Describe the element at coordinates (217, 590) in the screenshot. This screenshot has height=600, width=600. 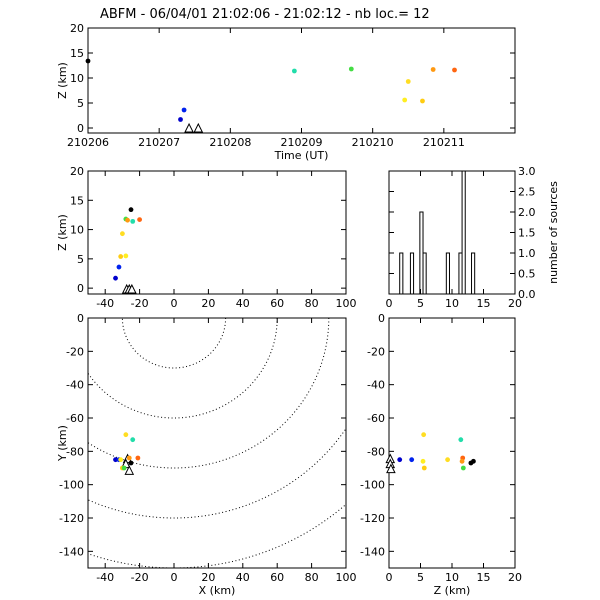
I see `x-axis-label: X (km)` at that location.